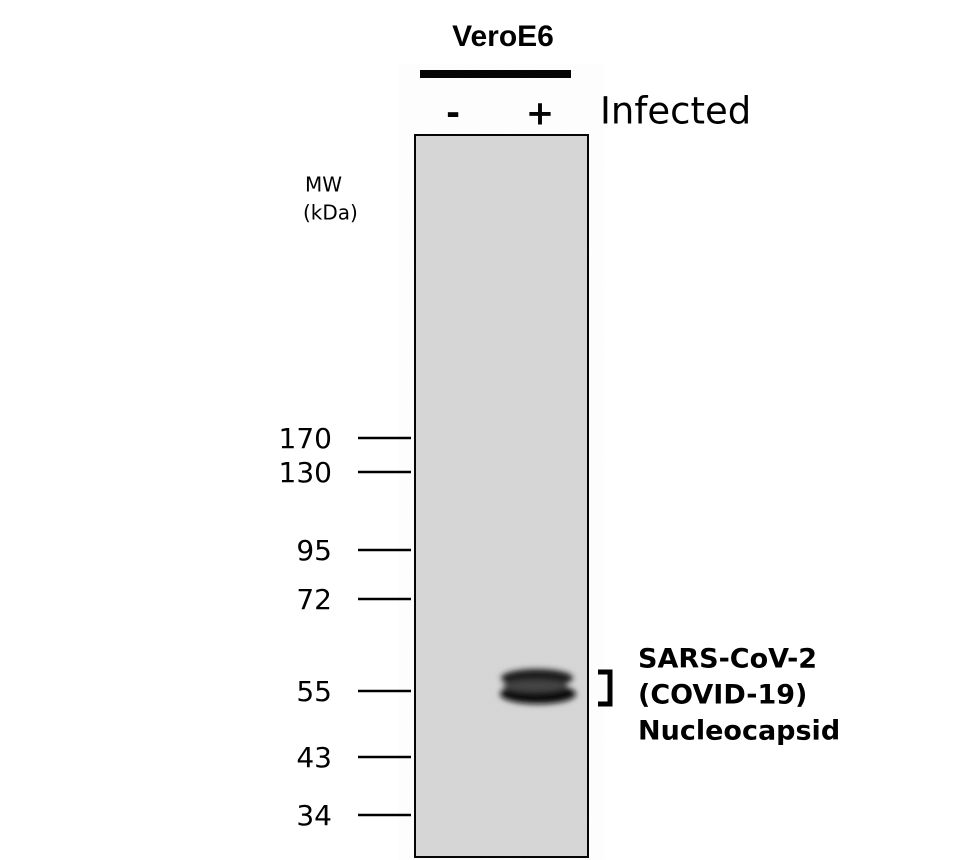  Describe the element at coordinates (305, 438) in the screenshot. I see `marker-label: 170` at that location.